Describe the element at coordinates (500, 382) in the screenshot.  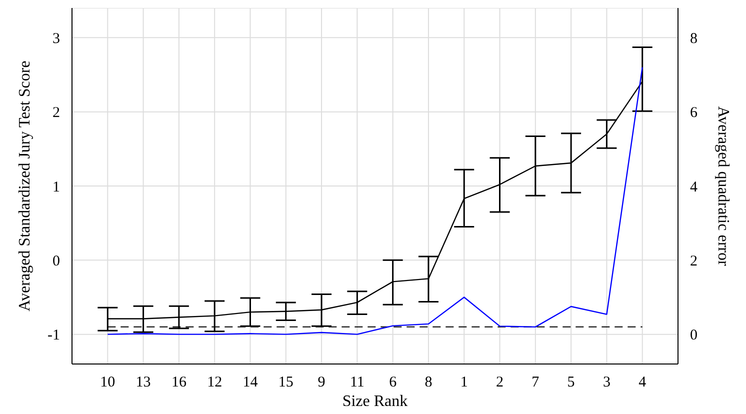
I see `x-tick-label: 2` at that location.